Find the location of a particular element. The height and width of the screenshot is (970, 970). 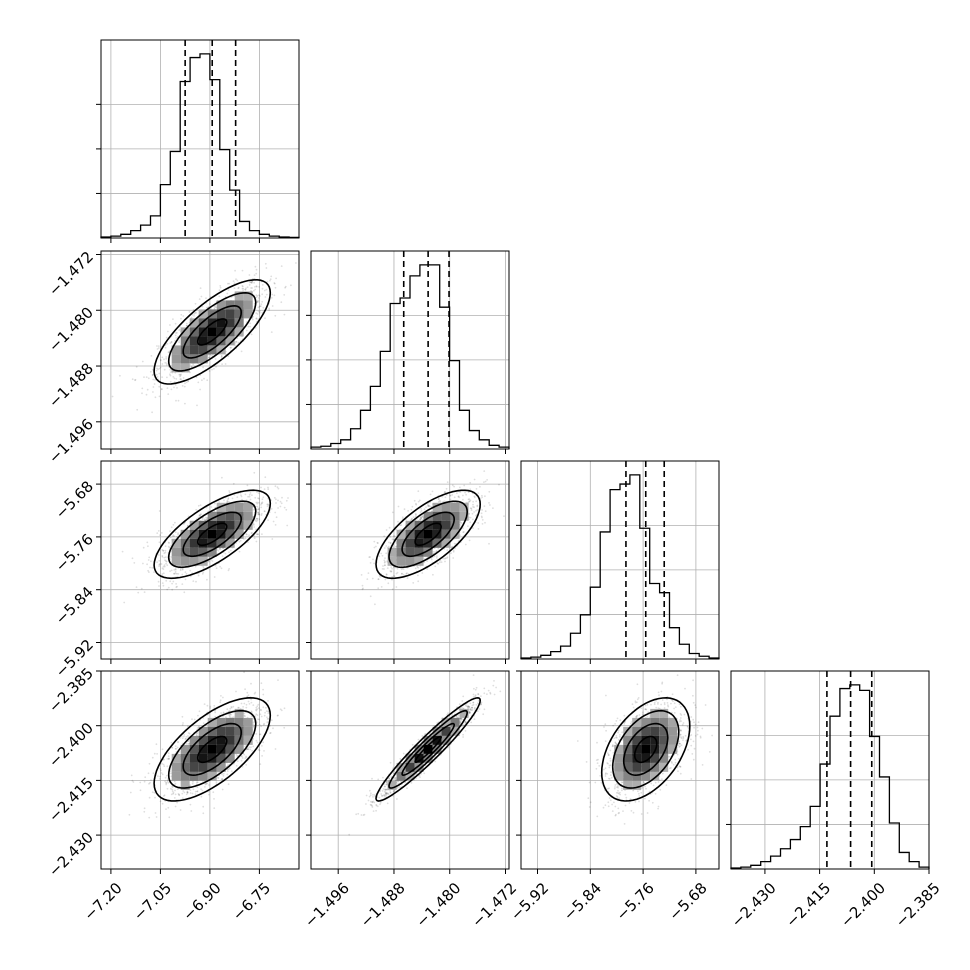

contour-1-sigma is located at coordinates (428, 534).